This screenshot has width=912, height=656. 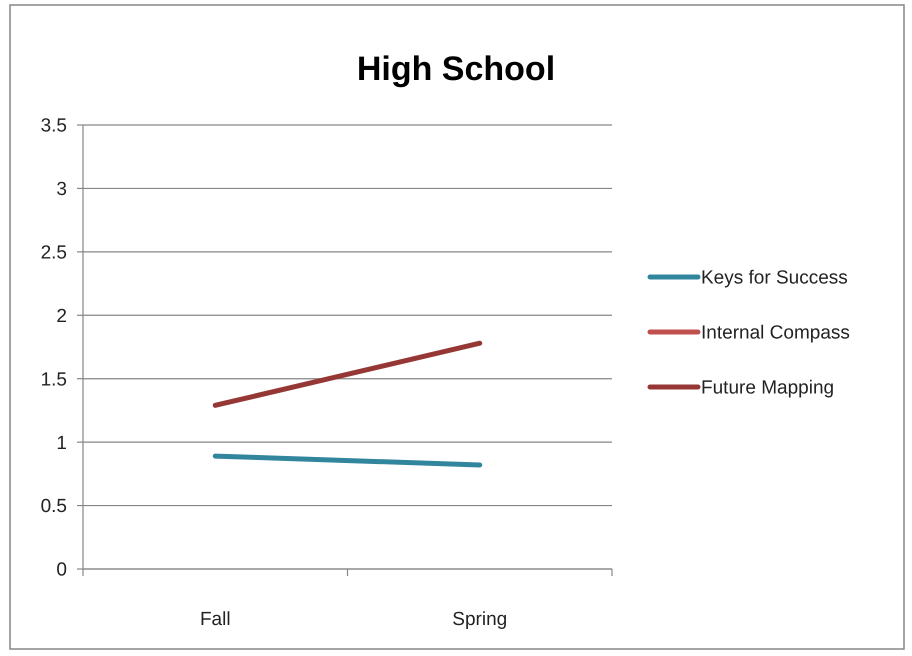 I want to click on x-tick-label: Fall, so click(x=215, y=619).